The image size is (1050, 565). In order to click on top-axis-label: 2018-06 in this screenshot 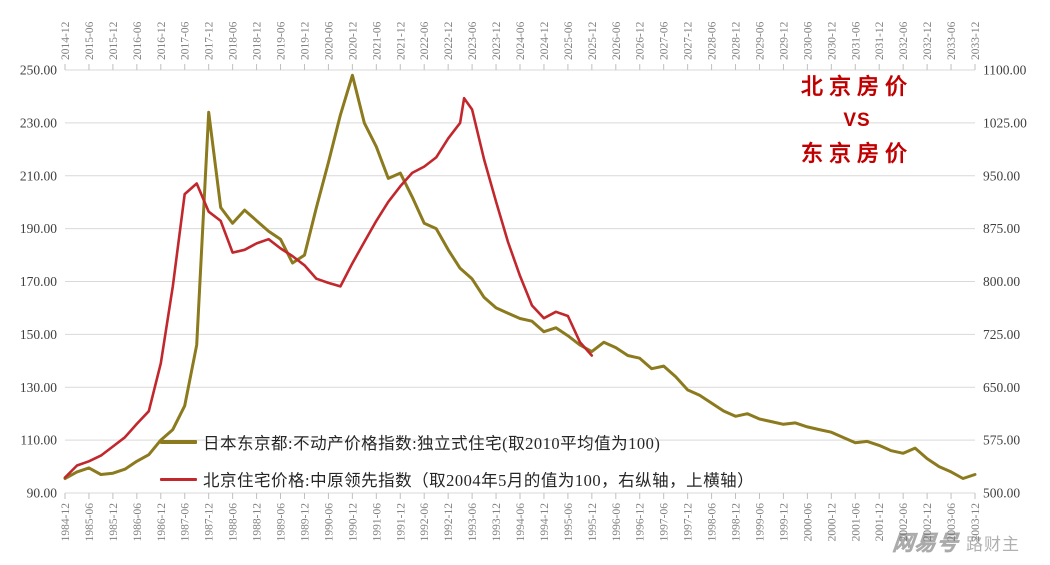, I will do `click(234, 40)`.